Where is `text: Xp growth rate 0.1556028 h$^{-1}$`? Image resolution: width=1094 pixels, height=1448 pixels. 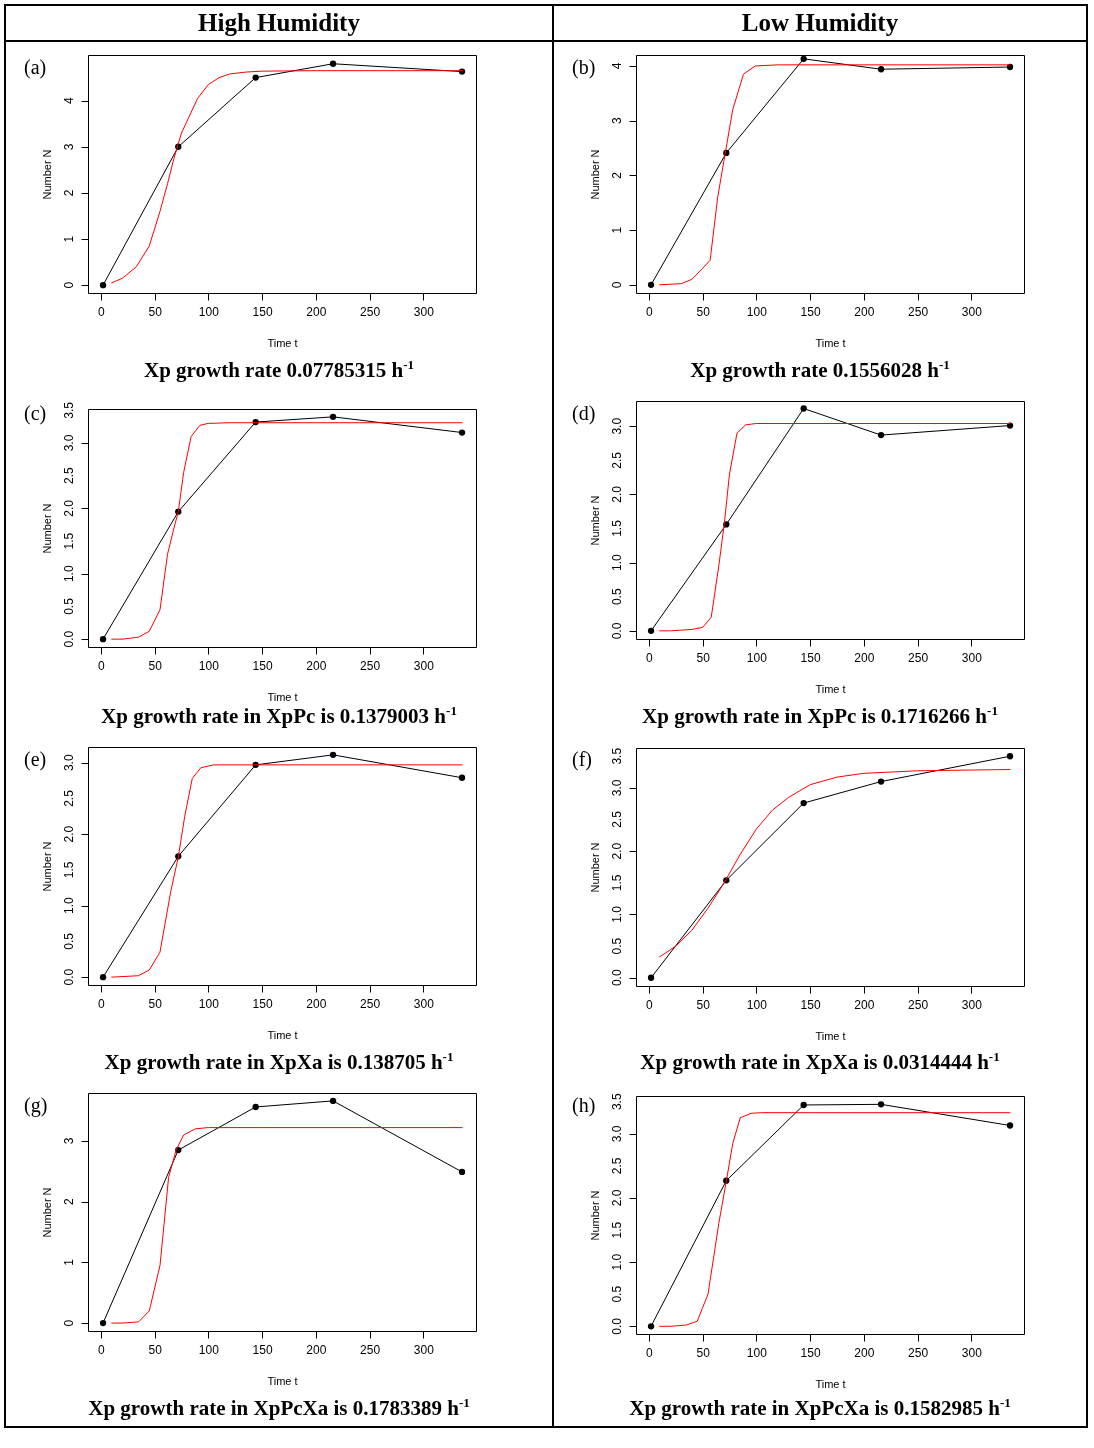 text: Xp growth rate 0.1556028 h$^{-1}$ is located at coordinates (820, 370).